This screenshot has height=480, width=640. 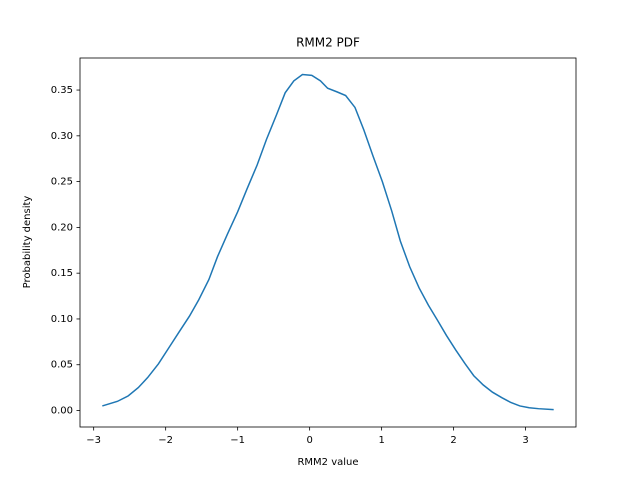 What do you see at coordinates (62, 411) in the screenshot?
I see `y-tick-label: 0.00` at bounding box center [62, 411].